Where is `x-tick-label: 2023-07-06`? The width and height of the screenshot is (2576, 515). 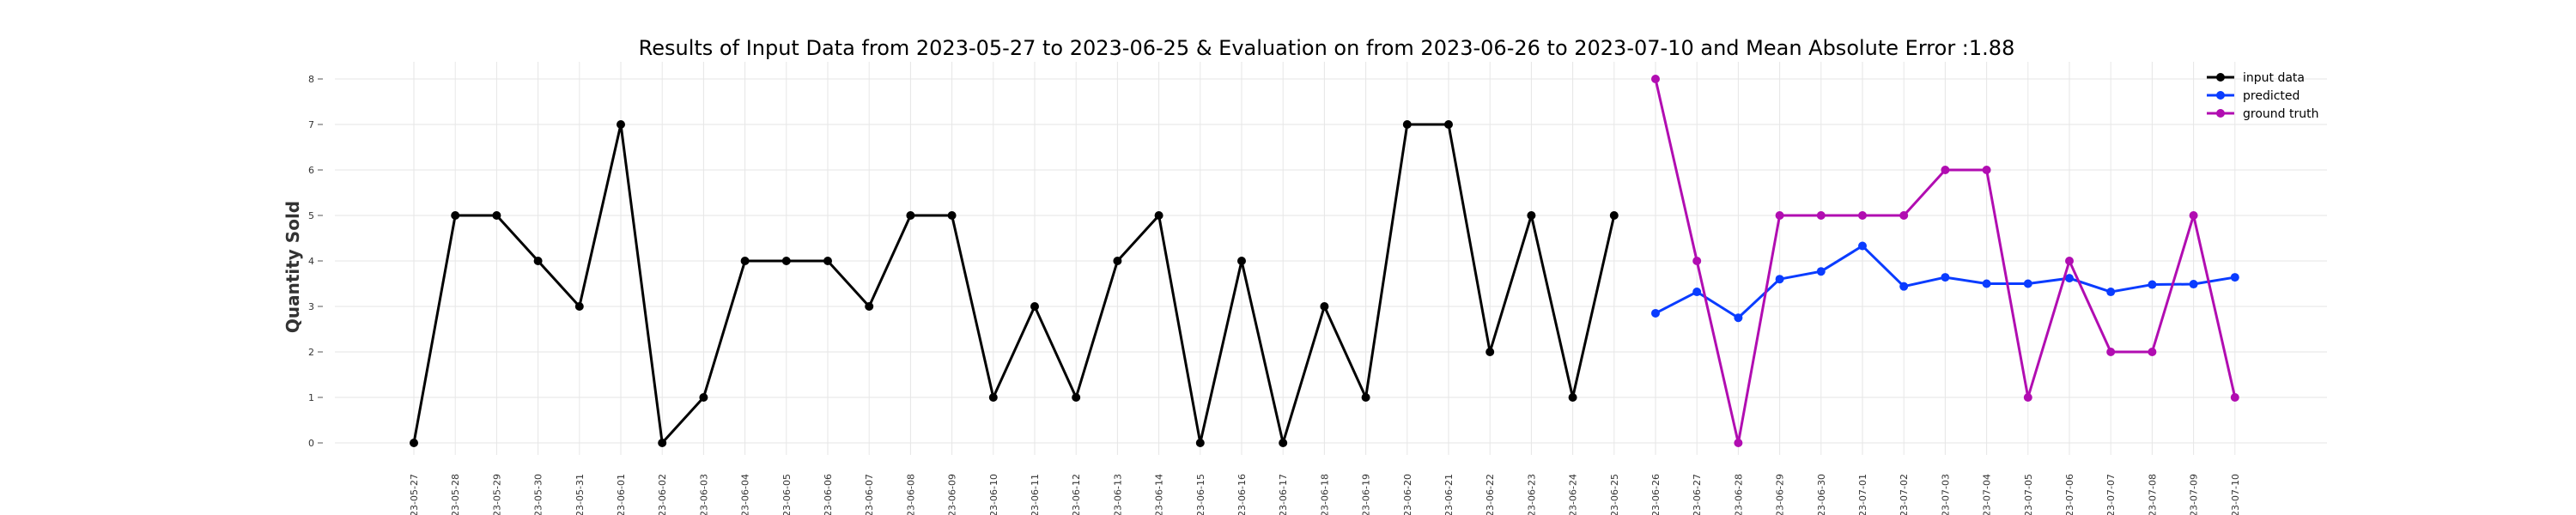
x-tick-label: 2023-07-06 is located at coordinates (2069, 494).